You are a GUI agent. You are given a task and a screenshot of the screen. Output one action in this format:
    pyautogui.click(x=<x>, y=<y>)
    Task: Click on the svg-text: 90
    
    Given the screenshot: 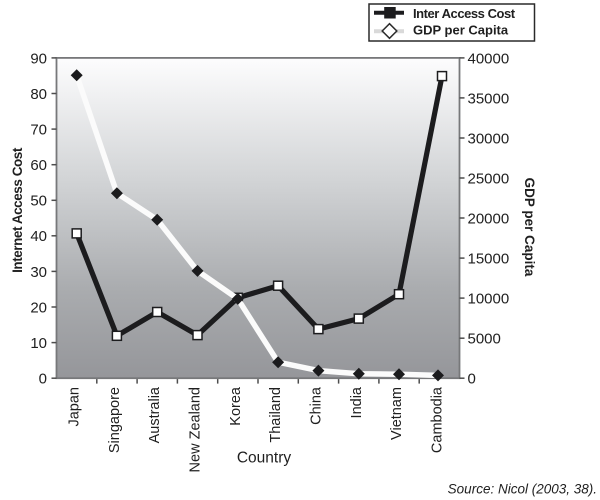 What is the action you would take?
    pyautogui.click(x=38, y=58)
    